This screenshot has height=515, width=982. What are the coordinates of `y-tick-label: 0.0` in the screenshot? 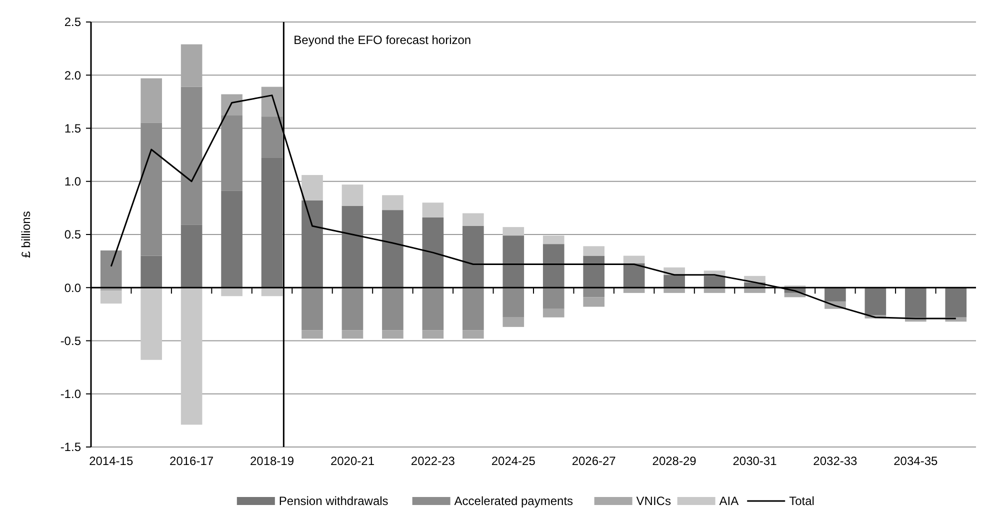 It's located at (73, 287).